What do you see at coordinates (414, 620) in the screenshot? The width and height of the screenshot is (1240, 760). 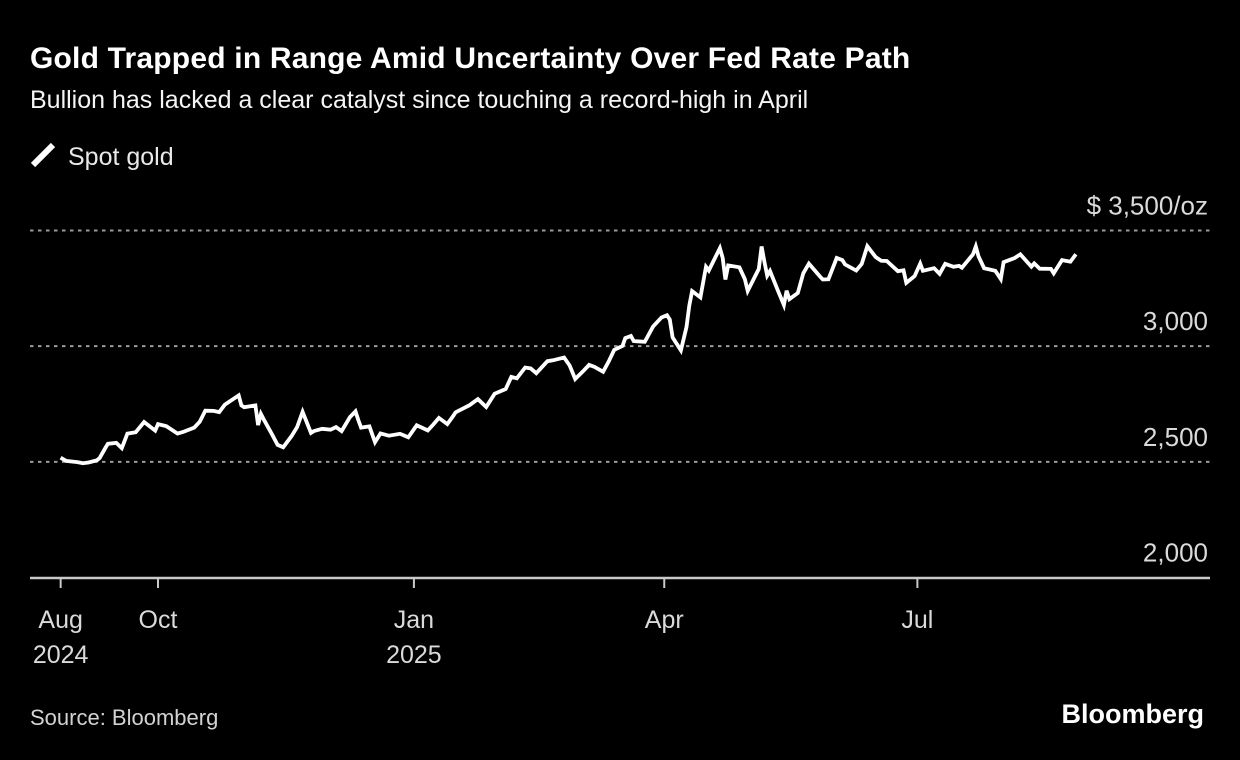 I see `x-axis-label: Jan` at bounding box center [414, 620].